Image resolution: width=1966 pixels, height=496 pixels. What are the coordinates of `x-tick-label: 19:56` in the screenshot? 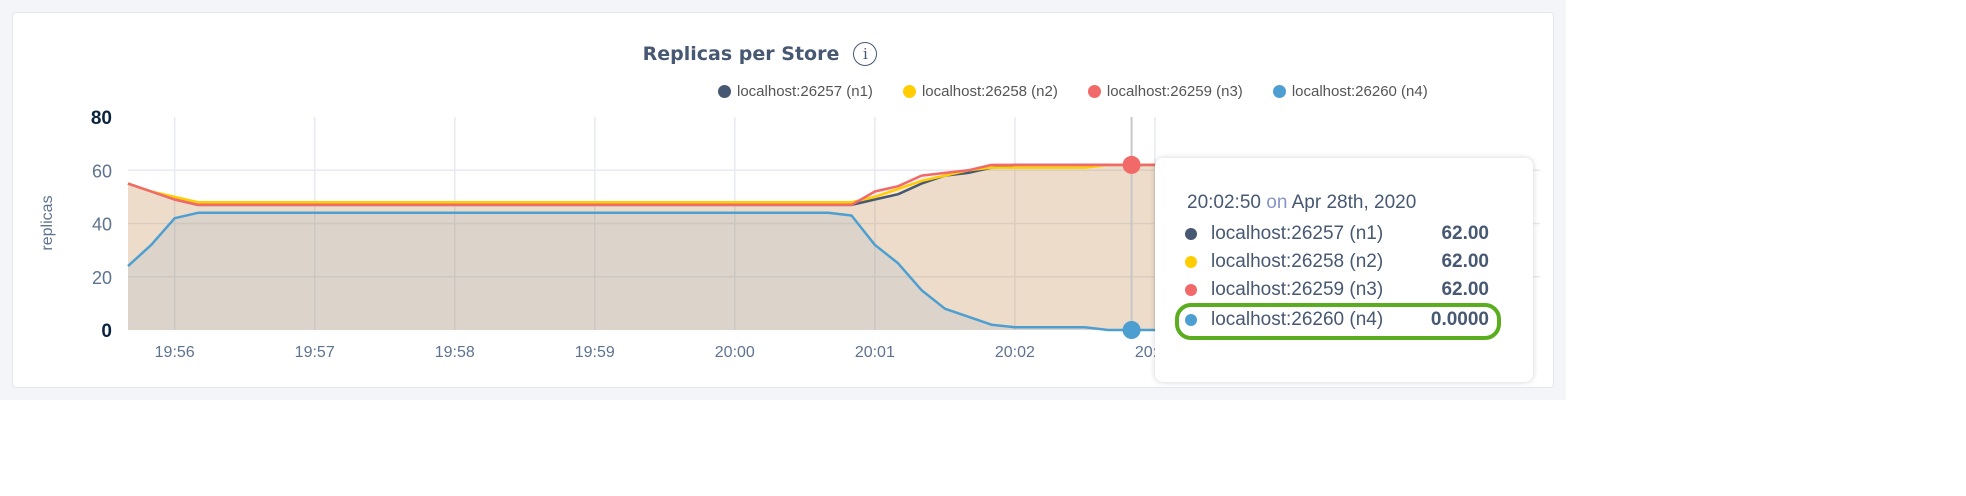 It's located at (175, 352).